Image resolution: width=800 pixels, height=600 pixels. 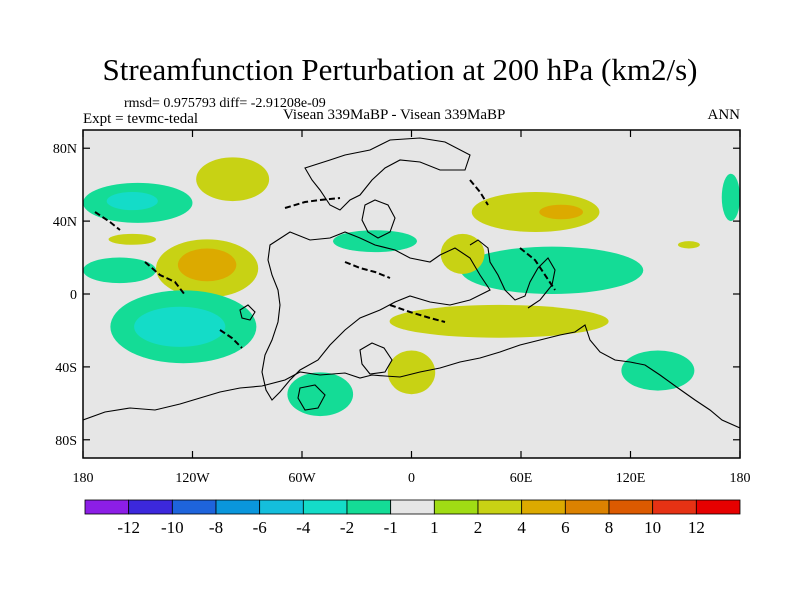 What do you see at coordinates (192, 478) in the screenshot?
I see `x-tick-label-1: 120W` at bounding box center [192, 478].